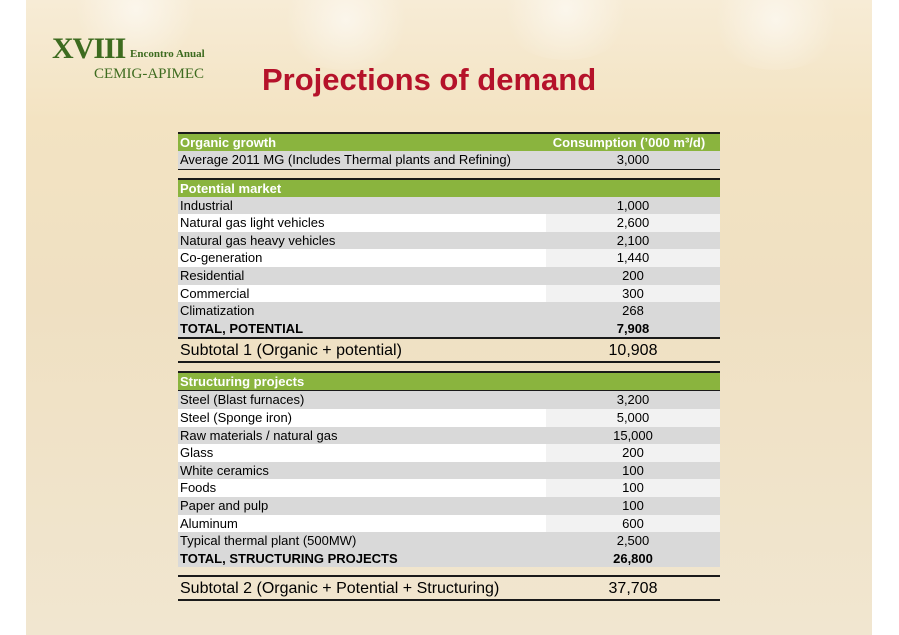 This screenshot has height=635, width=899. Describe the element at coordinates (242, 328) in the screenshot. I see `row-label: TOTAL, POTENTIAL` at that location.